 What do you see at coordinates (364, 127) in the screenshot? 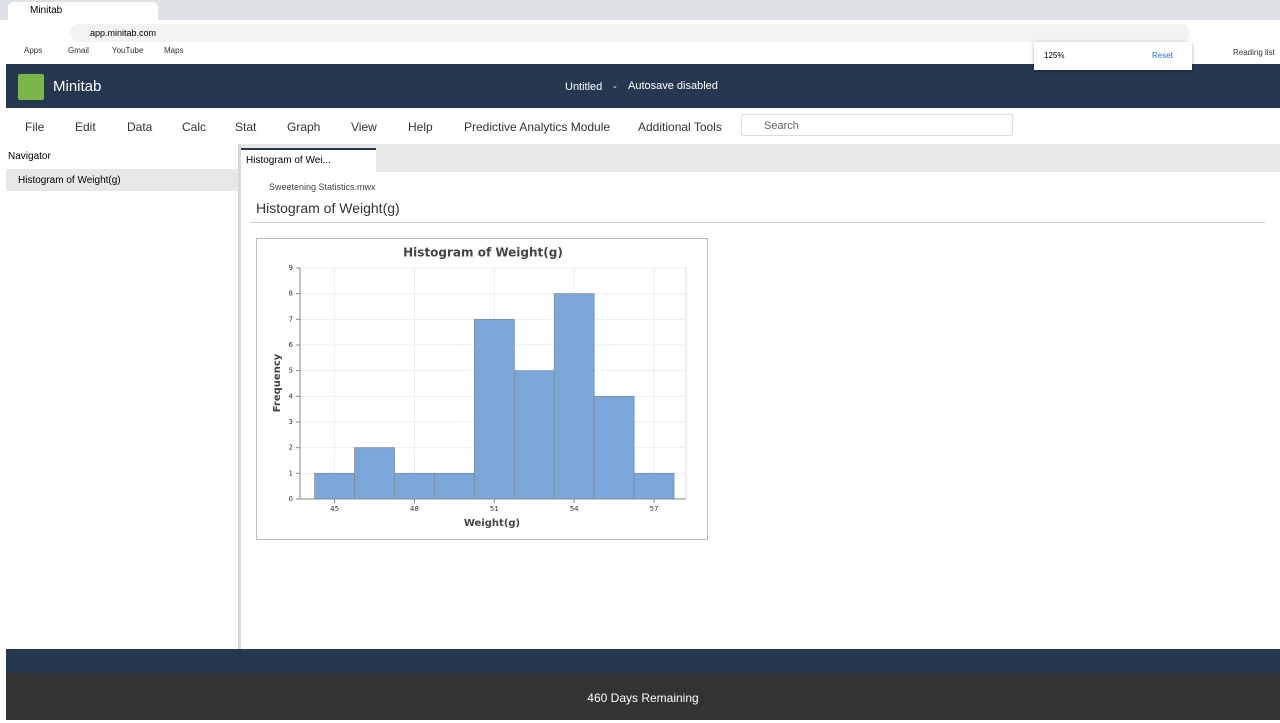
I see `menu-item: View` at bounding box center [364, 127].